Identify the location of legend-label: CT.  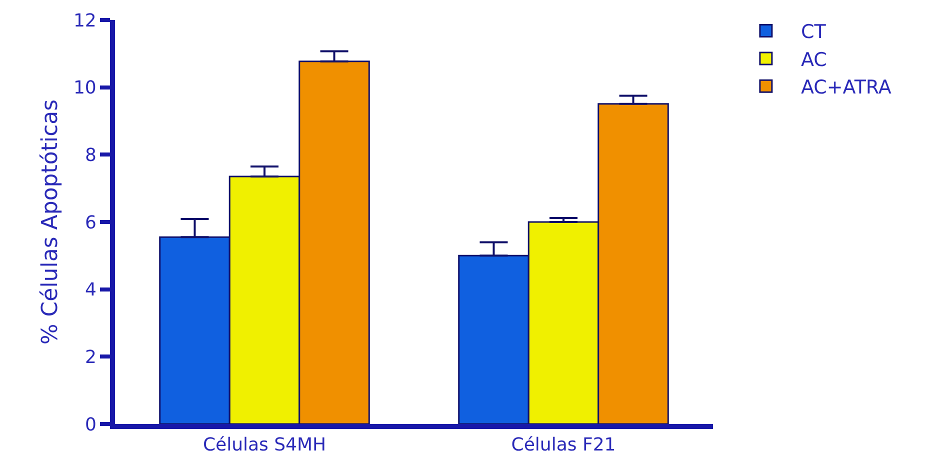
(813, 32).